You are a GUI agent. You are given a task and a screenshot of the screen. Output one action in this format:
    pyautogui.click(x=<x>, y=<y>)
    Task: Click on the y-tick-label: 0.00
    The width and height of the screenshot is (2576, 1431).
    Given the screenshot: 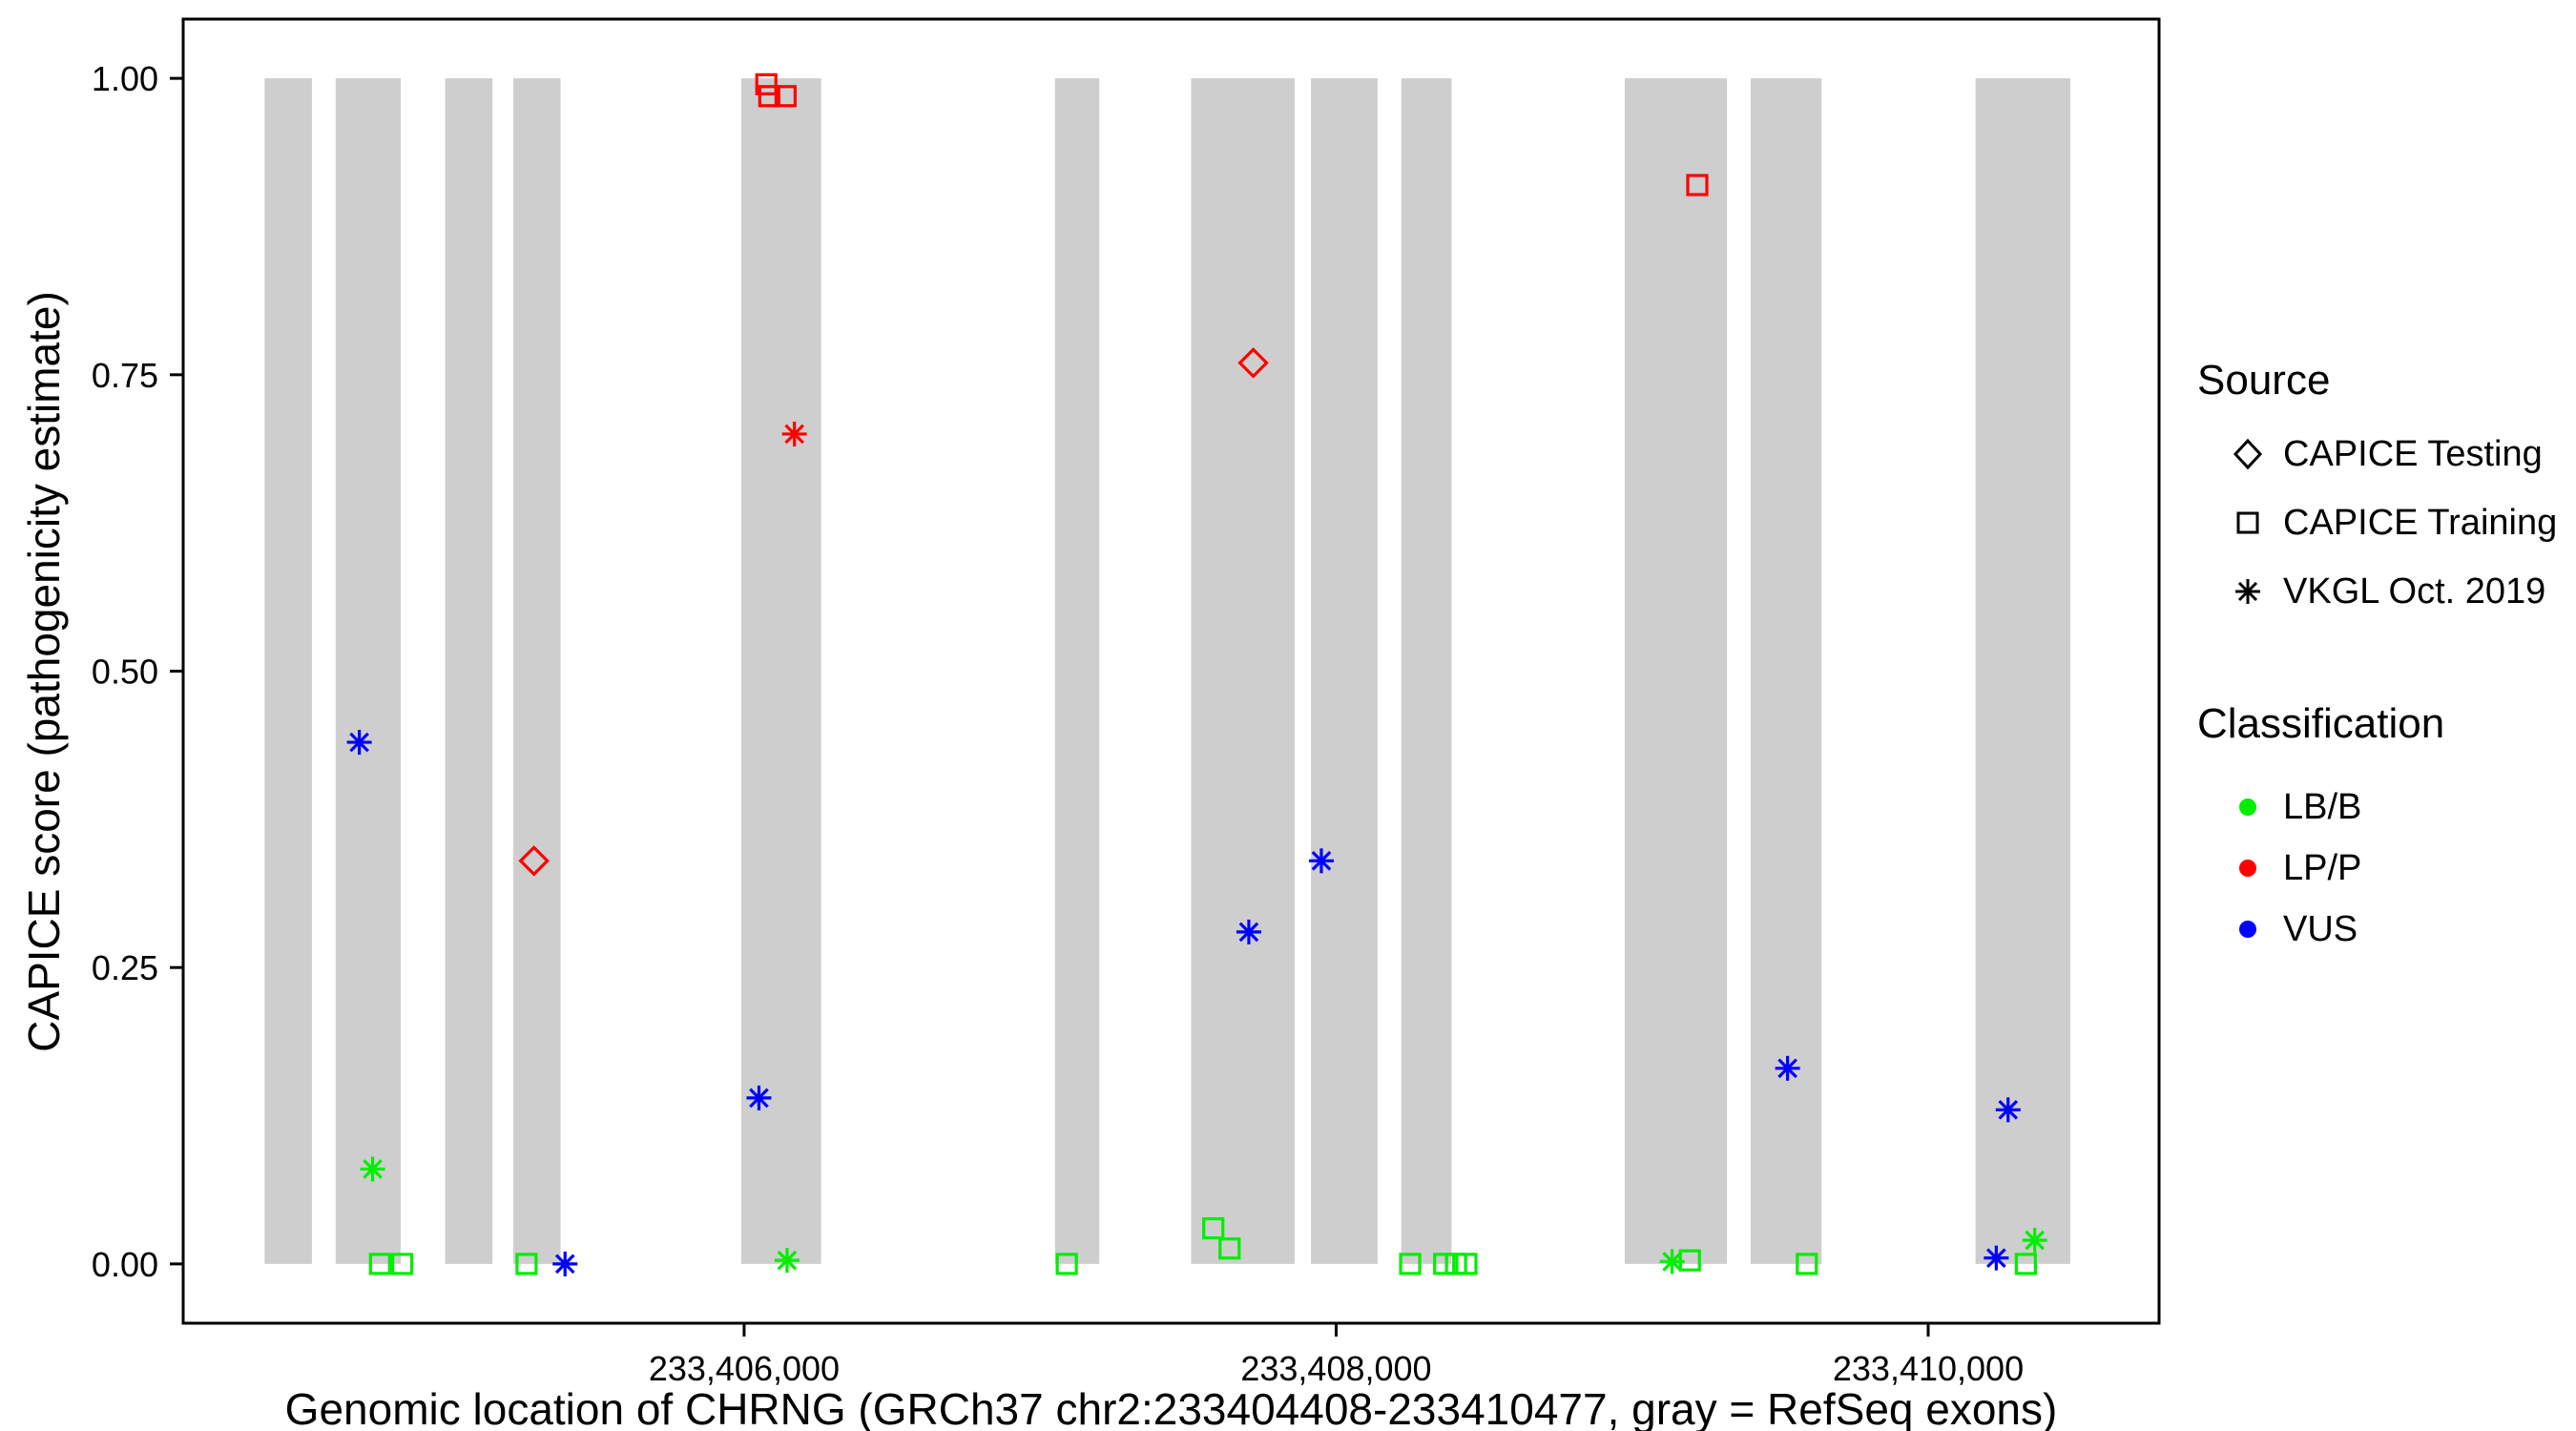 What is the action you would take?
    pyautogui.click(x=125, y=1264)
    